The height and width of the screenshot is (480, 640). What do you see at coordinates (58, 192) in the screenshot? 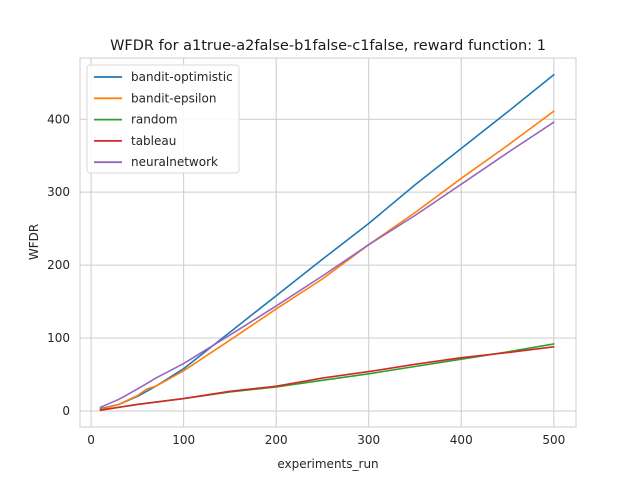
I see `y-tick-label: 300` at bounding box center [58, 192].